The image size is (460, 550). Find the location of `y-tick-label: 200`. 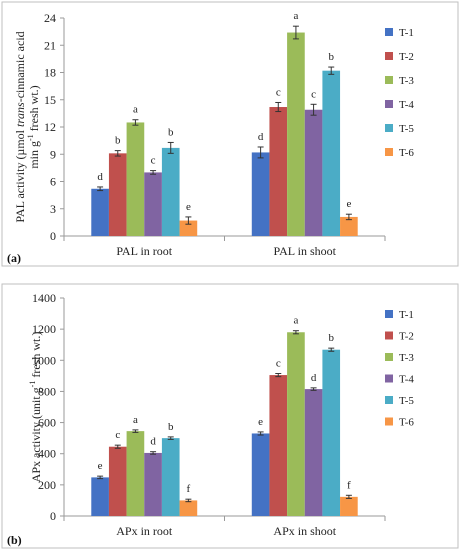

y-tick-label: 200 is located at coordinates (47, 485).